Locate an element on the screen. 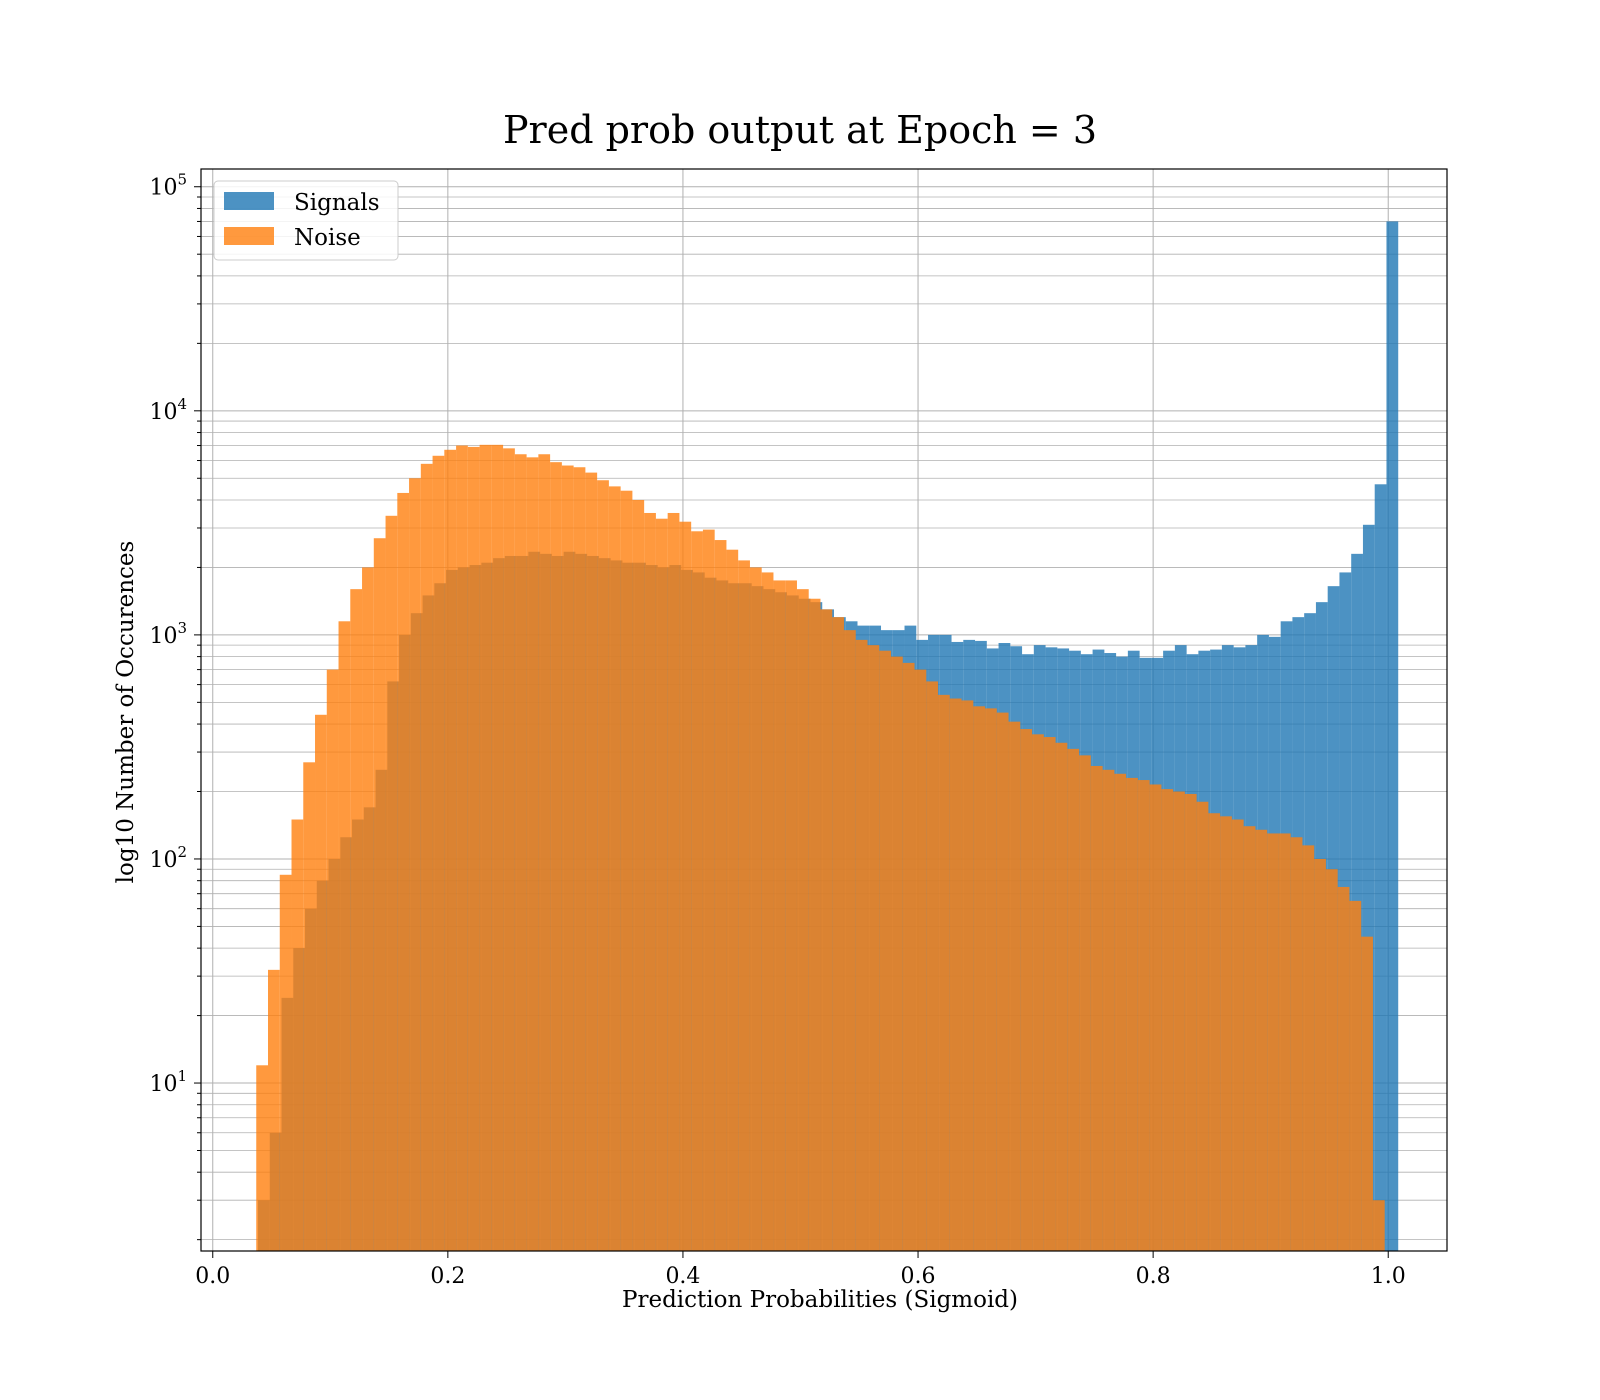  y-tick-label: 10⁴ is located at coordinates (168, 410).